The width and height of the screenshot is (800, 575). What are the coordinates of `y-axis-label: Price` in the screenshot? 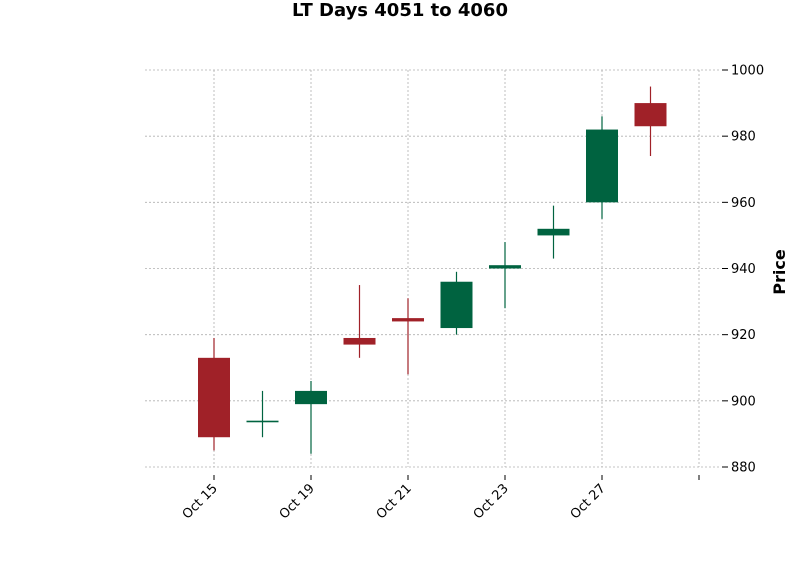 It's located at (779, 272).